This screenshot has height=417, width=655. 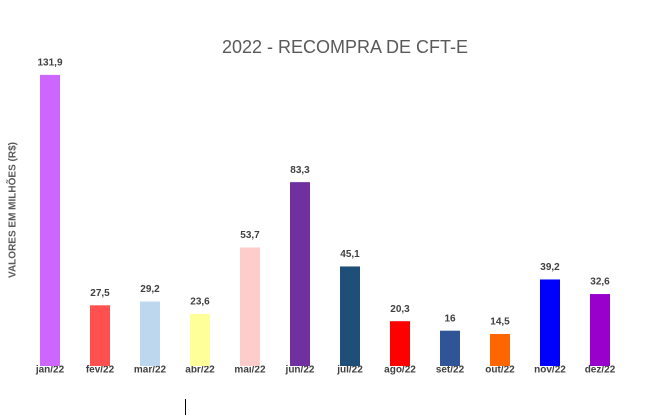 I want to click on value-label: 29,2, so click(x=150, y=289).